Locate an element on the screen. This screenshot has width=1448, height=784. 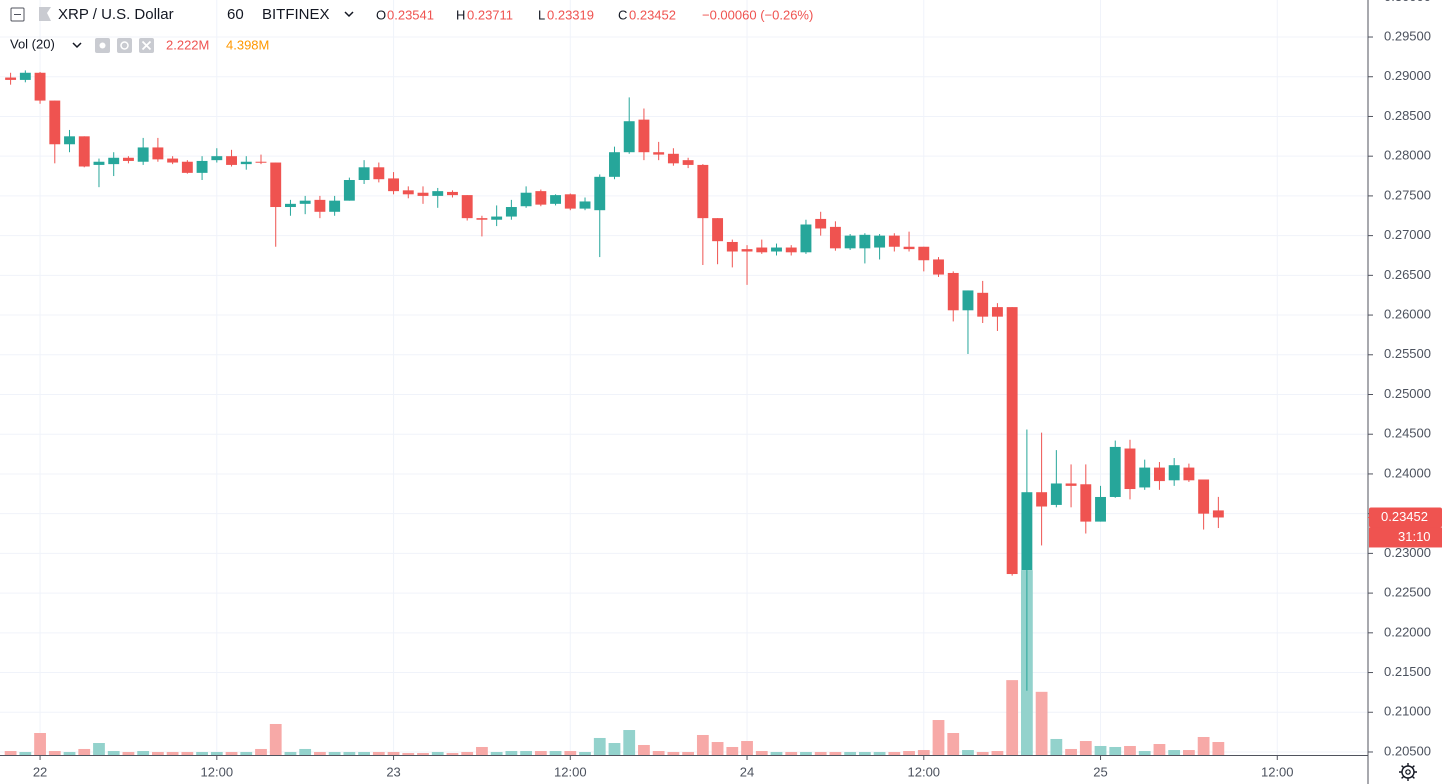
gear-hub is located at coordinates (1408, 772).